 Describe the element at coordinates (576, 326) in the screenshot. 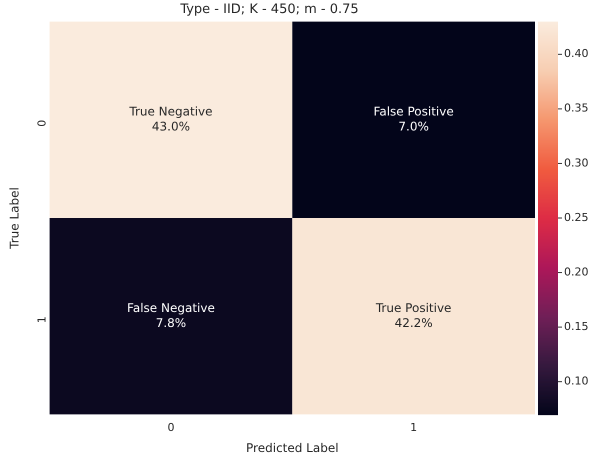

I see `color-bar-label: 0.15` at that location.